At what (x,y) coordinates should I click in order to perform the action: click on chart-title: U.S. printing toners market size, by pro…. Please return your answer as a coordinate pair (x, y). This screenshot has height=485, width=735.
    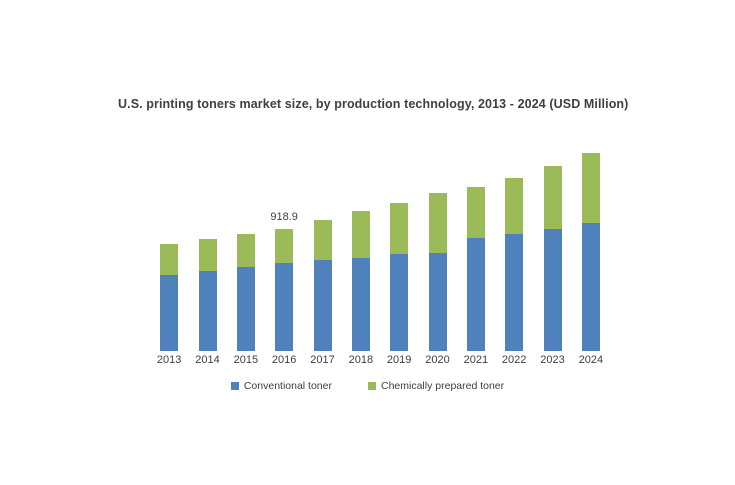
    Looking at the image, I should click on (373, 104).